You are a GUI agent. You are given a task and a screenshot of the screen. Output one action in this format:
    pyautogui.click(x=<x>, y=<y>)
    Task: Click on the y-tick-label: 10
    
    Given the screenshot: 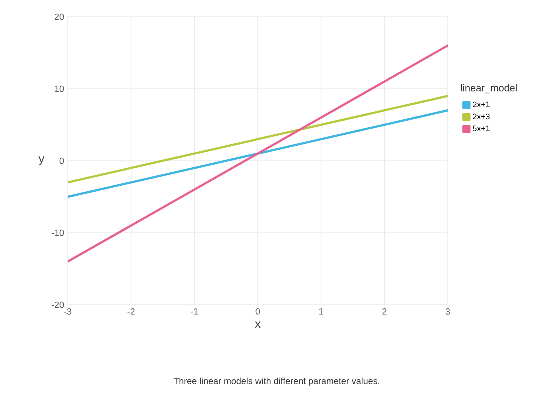 What is the action you would take?
    pyautogui.click(x=59, y=89)
    